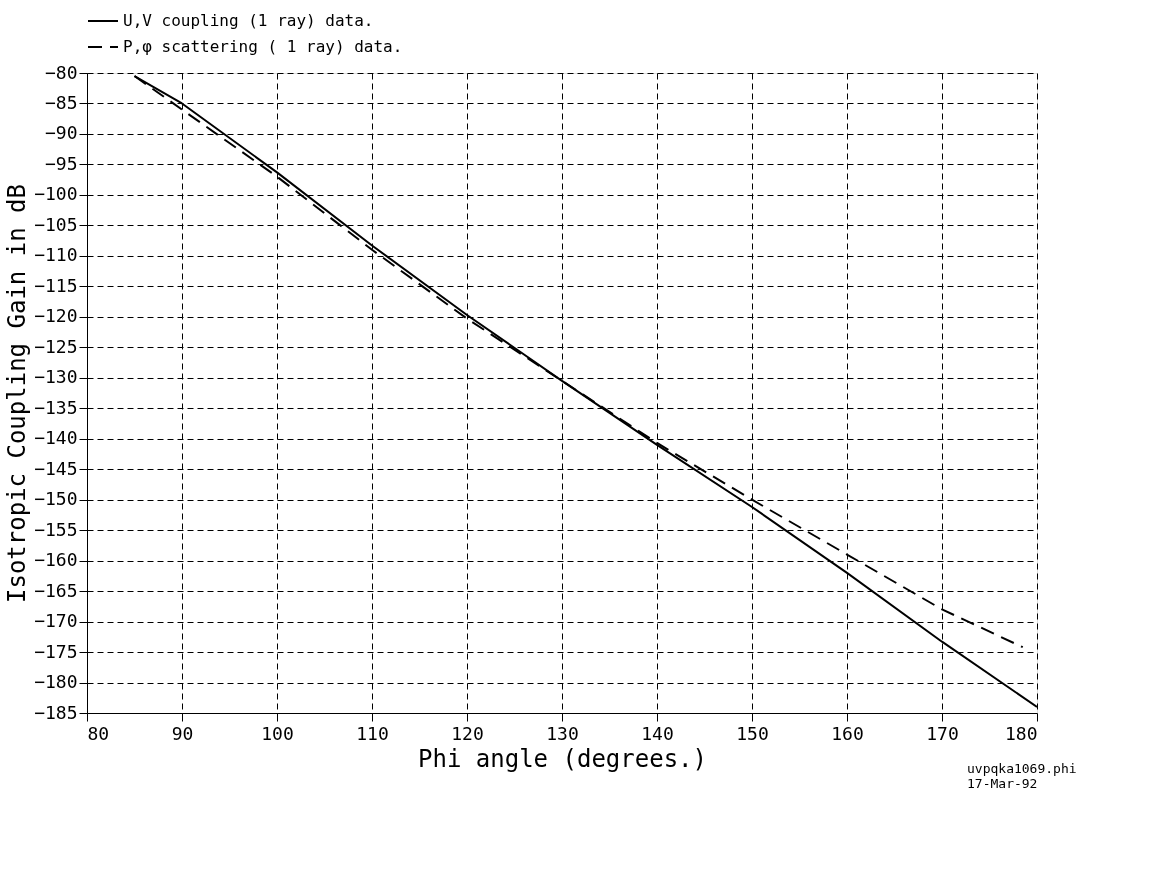  I want to click on y-tick-label: −125, so click(56, 346).